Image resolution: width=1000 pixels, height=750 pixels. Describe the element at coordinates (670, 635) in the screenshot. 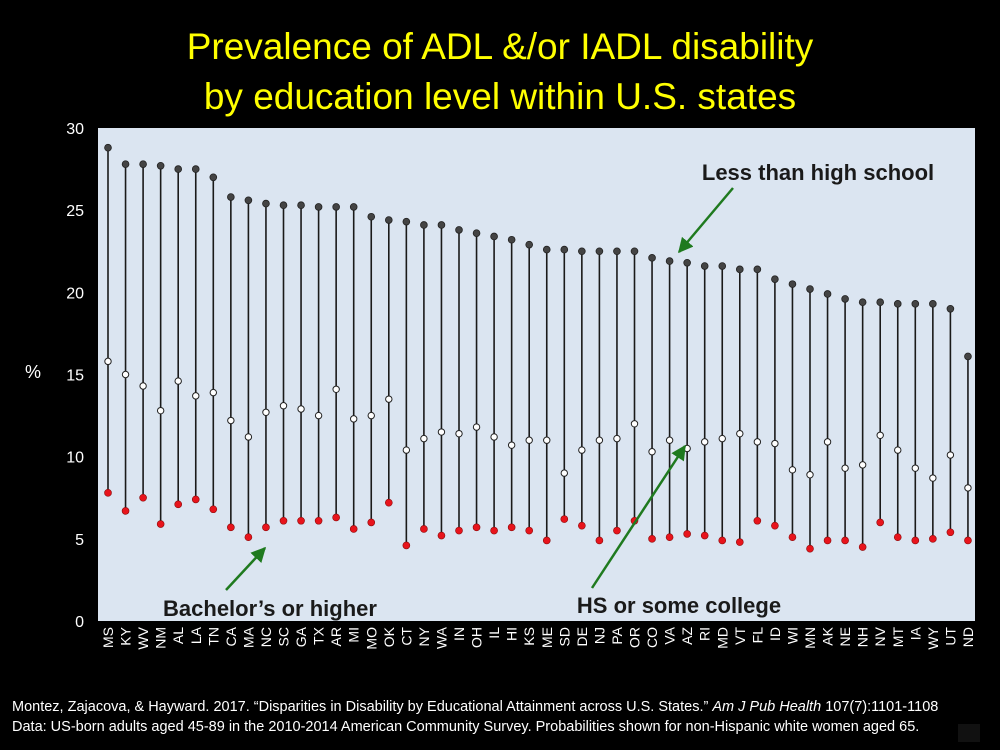

I see `x-tick-label: VA` at that location.